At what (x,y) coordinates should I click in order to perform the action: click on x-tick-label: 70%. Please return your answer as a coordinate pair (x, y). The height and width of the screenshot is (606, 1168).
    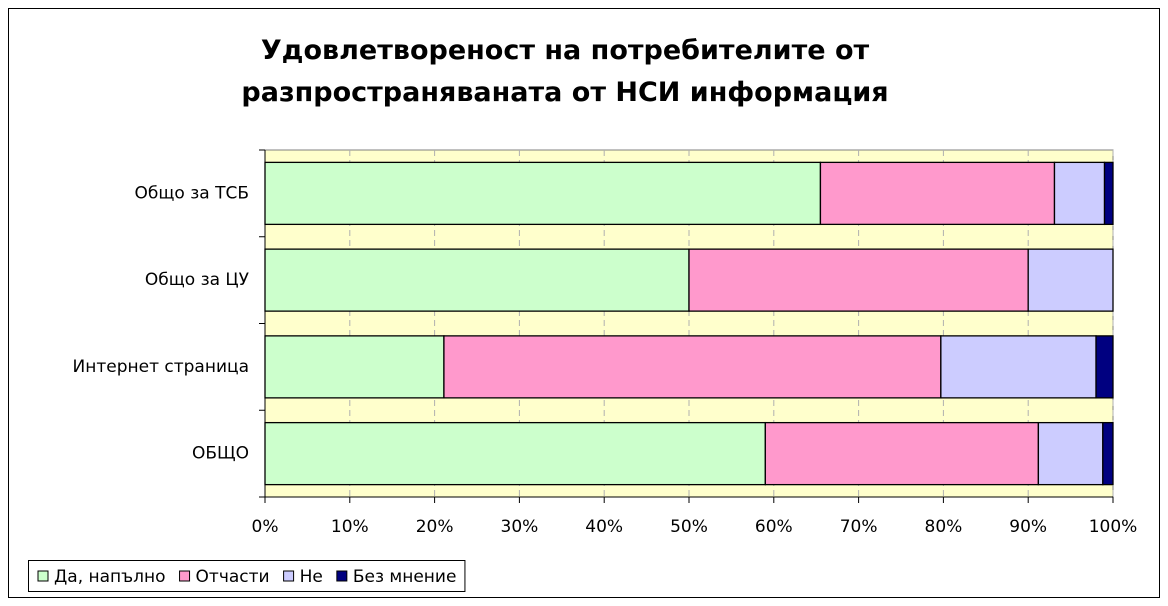
    Looking at the image, I should click on (859, 527).